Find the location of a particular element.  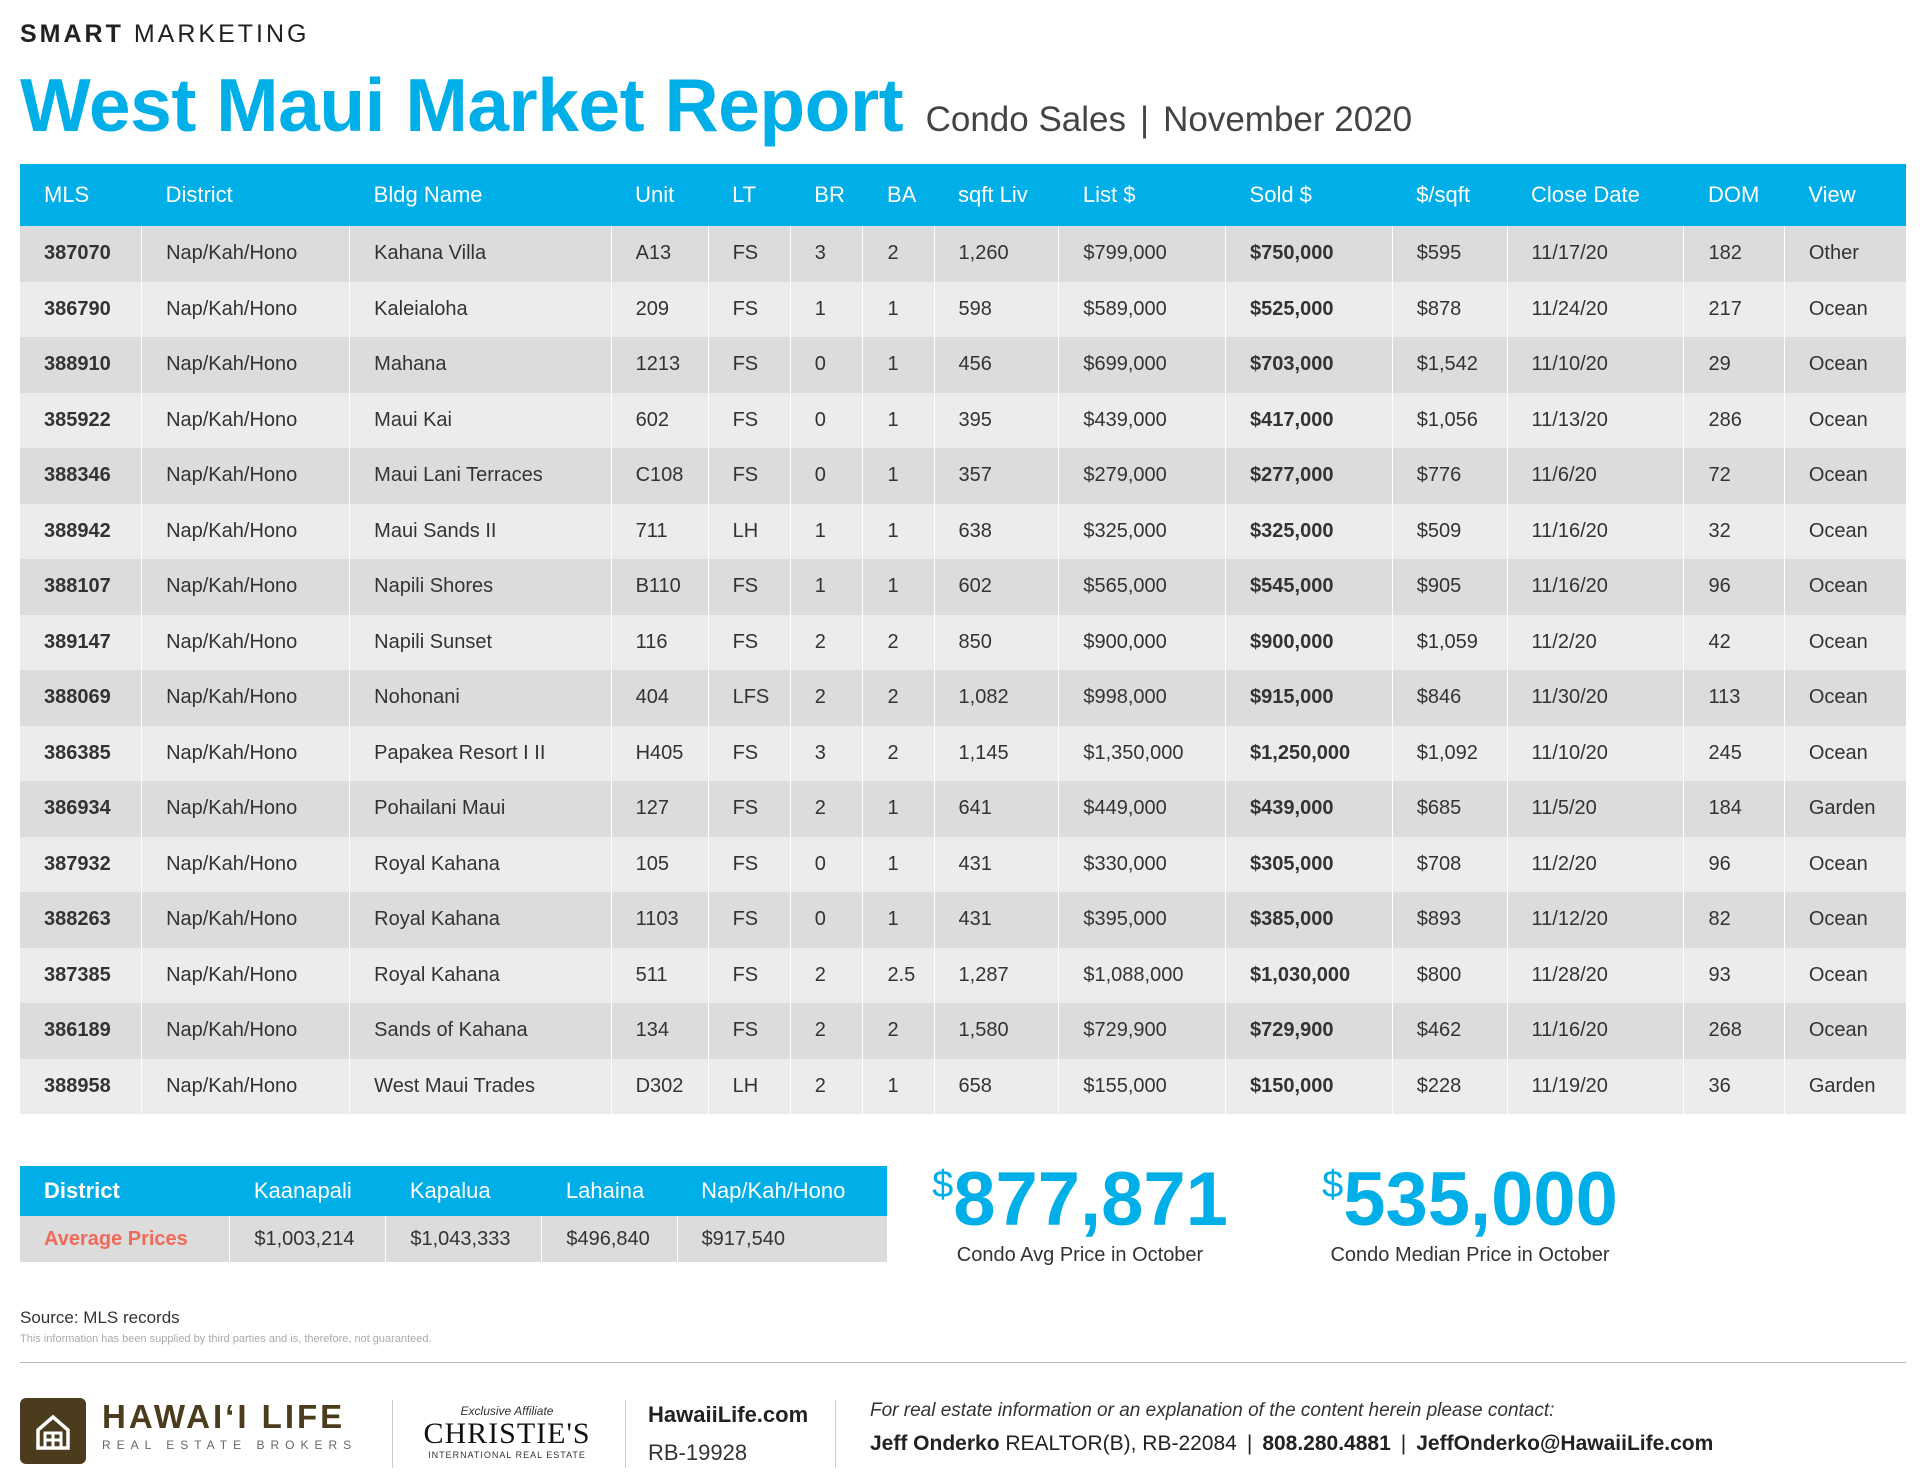

agent-phone: 808.280.4881 is located at coordinates (1326, 1443).